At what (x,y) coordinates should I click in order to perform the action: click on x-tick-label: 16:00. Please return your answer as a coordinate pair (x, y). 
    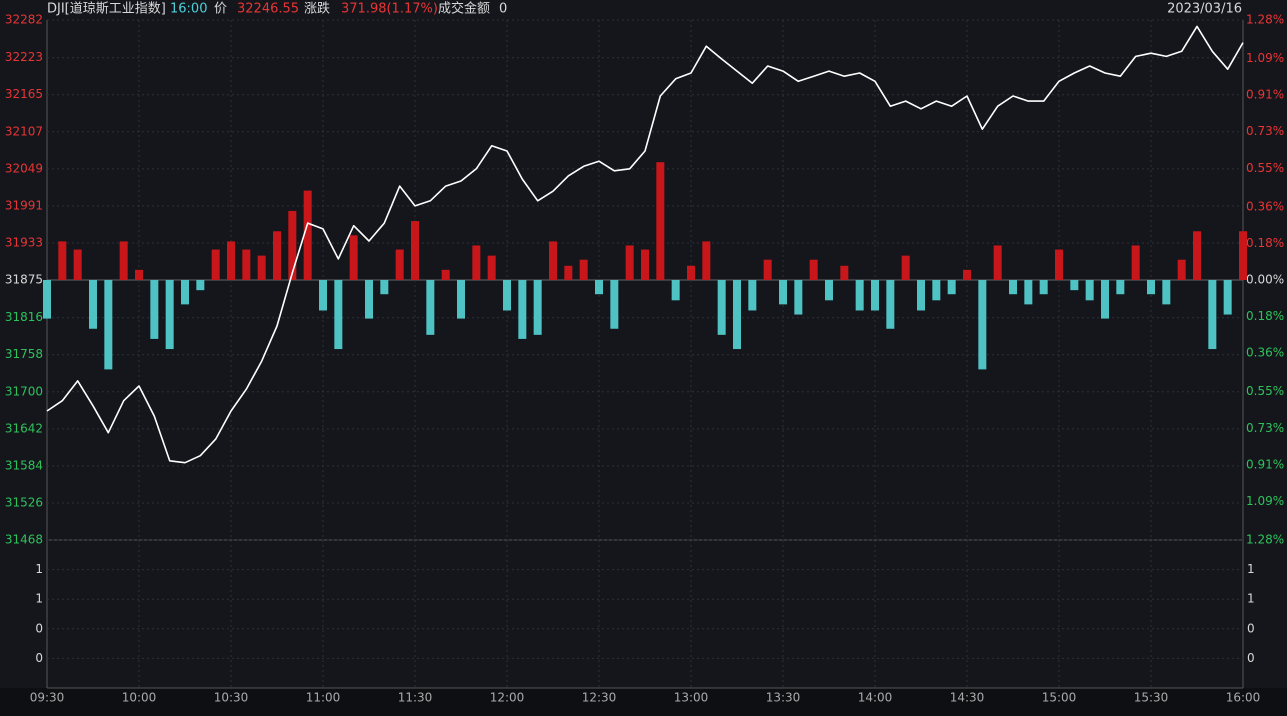
    Looking at the image, I should click on (1243, 698).